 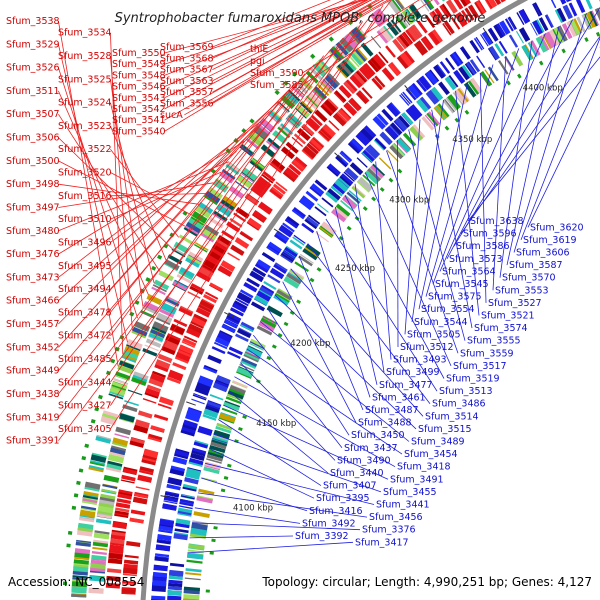 What do you see at coordinates (417, 479) in the screenshot?
I see `gene-label: Sfum_3491` at bounding box center [417, 479].